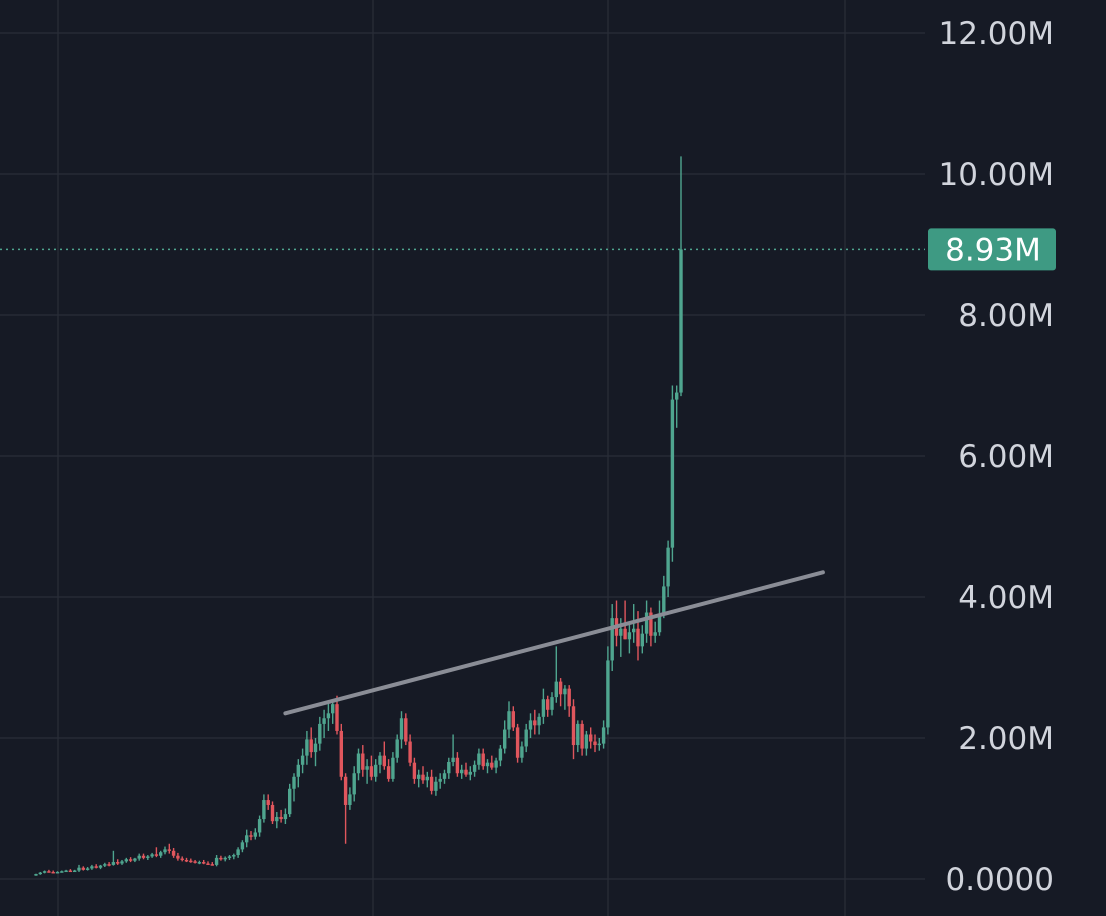 Image resolution: width=1106 pixels, height=916 pixels. I want to click on price-axis: 0.0000 2.00M 4.00M 6.00M 8.00M 10.00M 12.00M, so click(997, 457).